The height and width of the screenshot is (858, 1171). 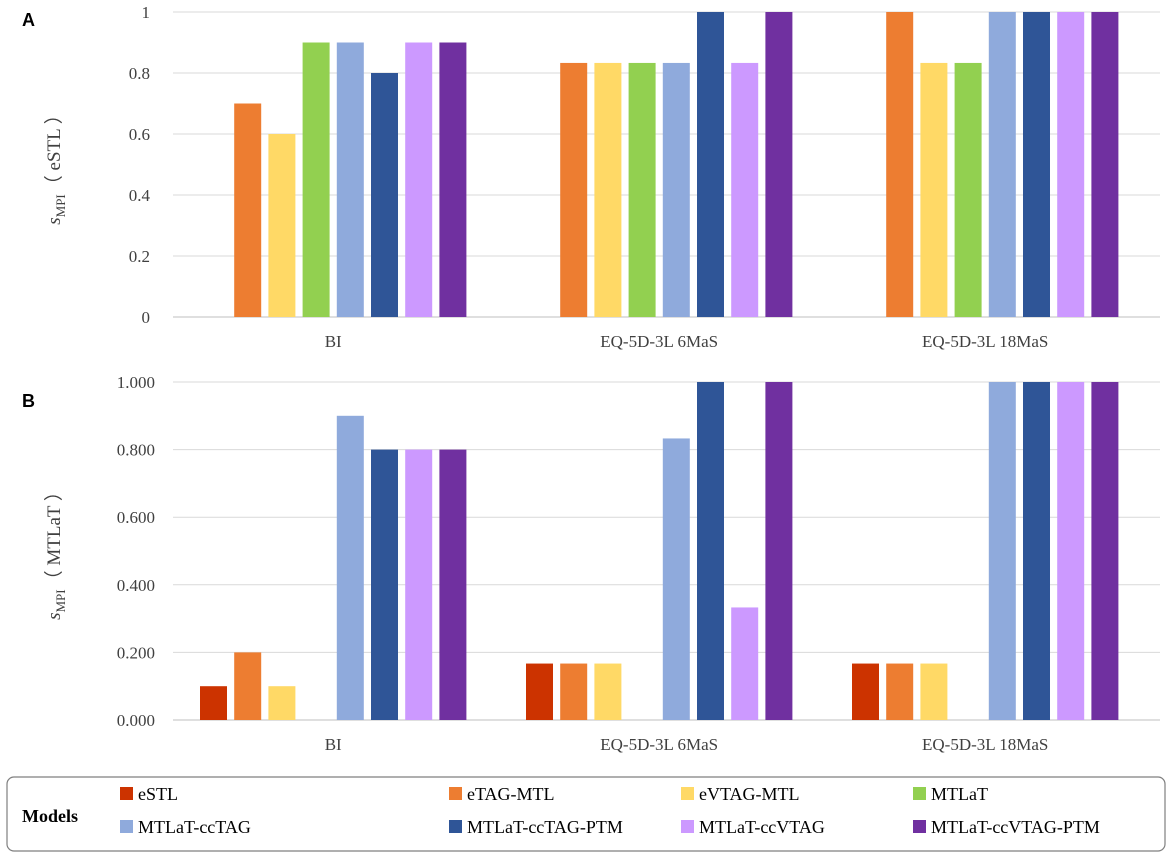 I want to click on panel-b-bar-mtlat-cctag-ptm-bi, so click(x=384, y=584).